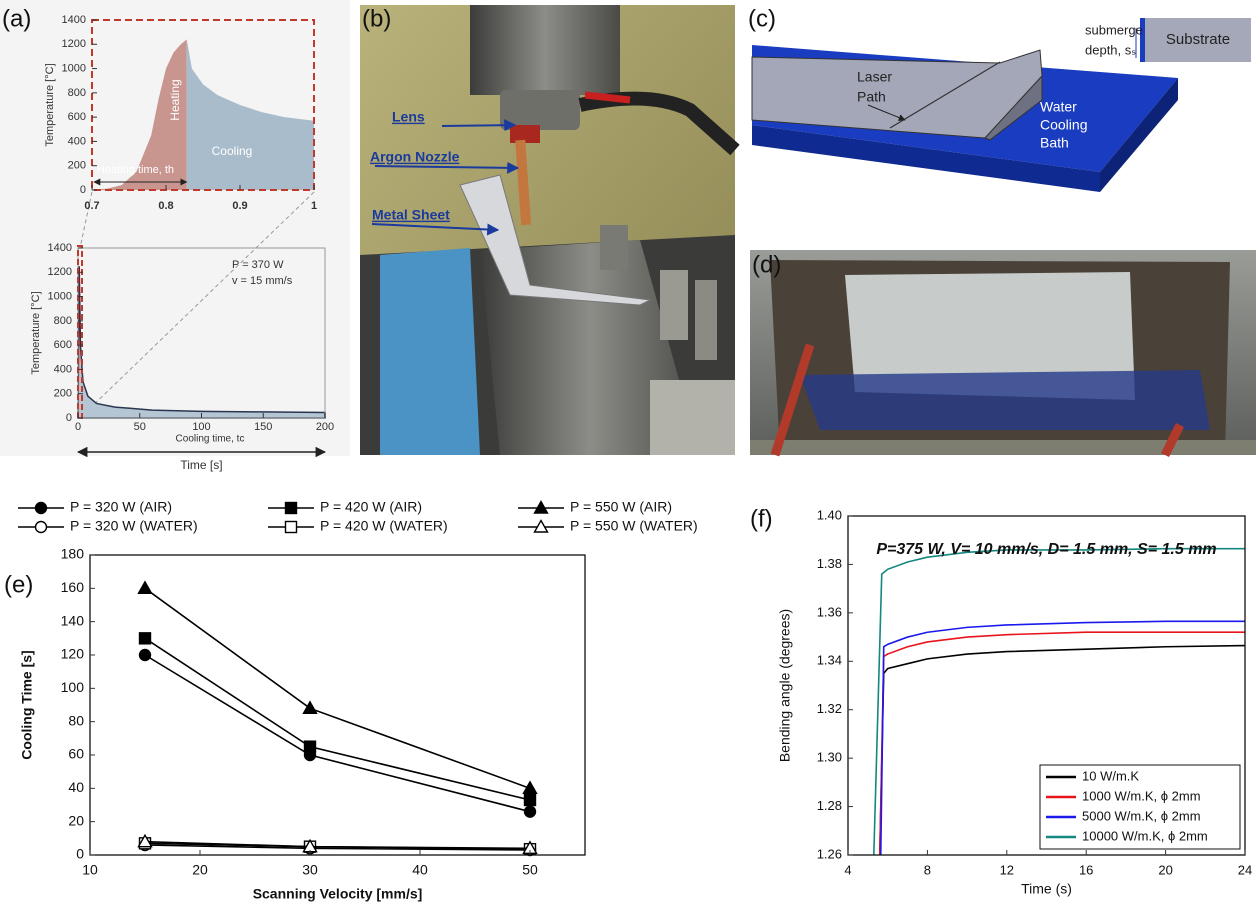 The width and height of the screenshot is (1256, 909). What do you see at coordinates (91, 206) in the screenshot?
I see `x-tick-label: 0.7` at bounding box center [91, 206].